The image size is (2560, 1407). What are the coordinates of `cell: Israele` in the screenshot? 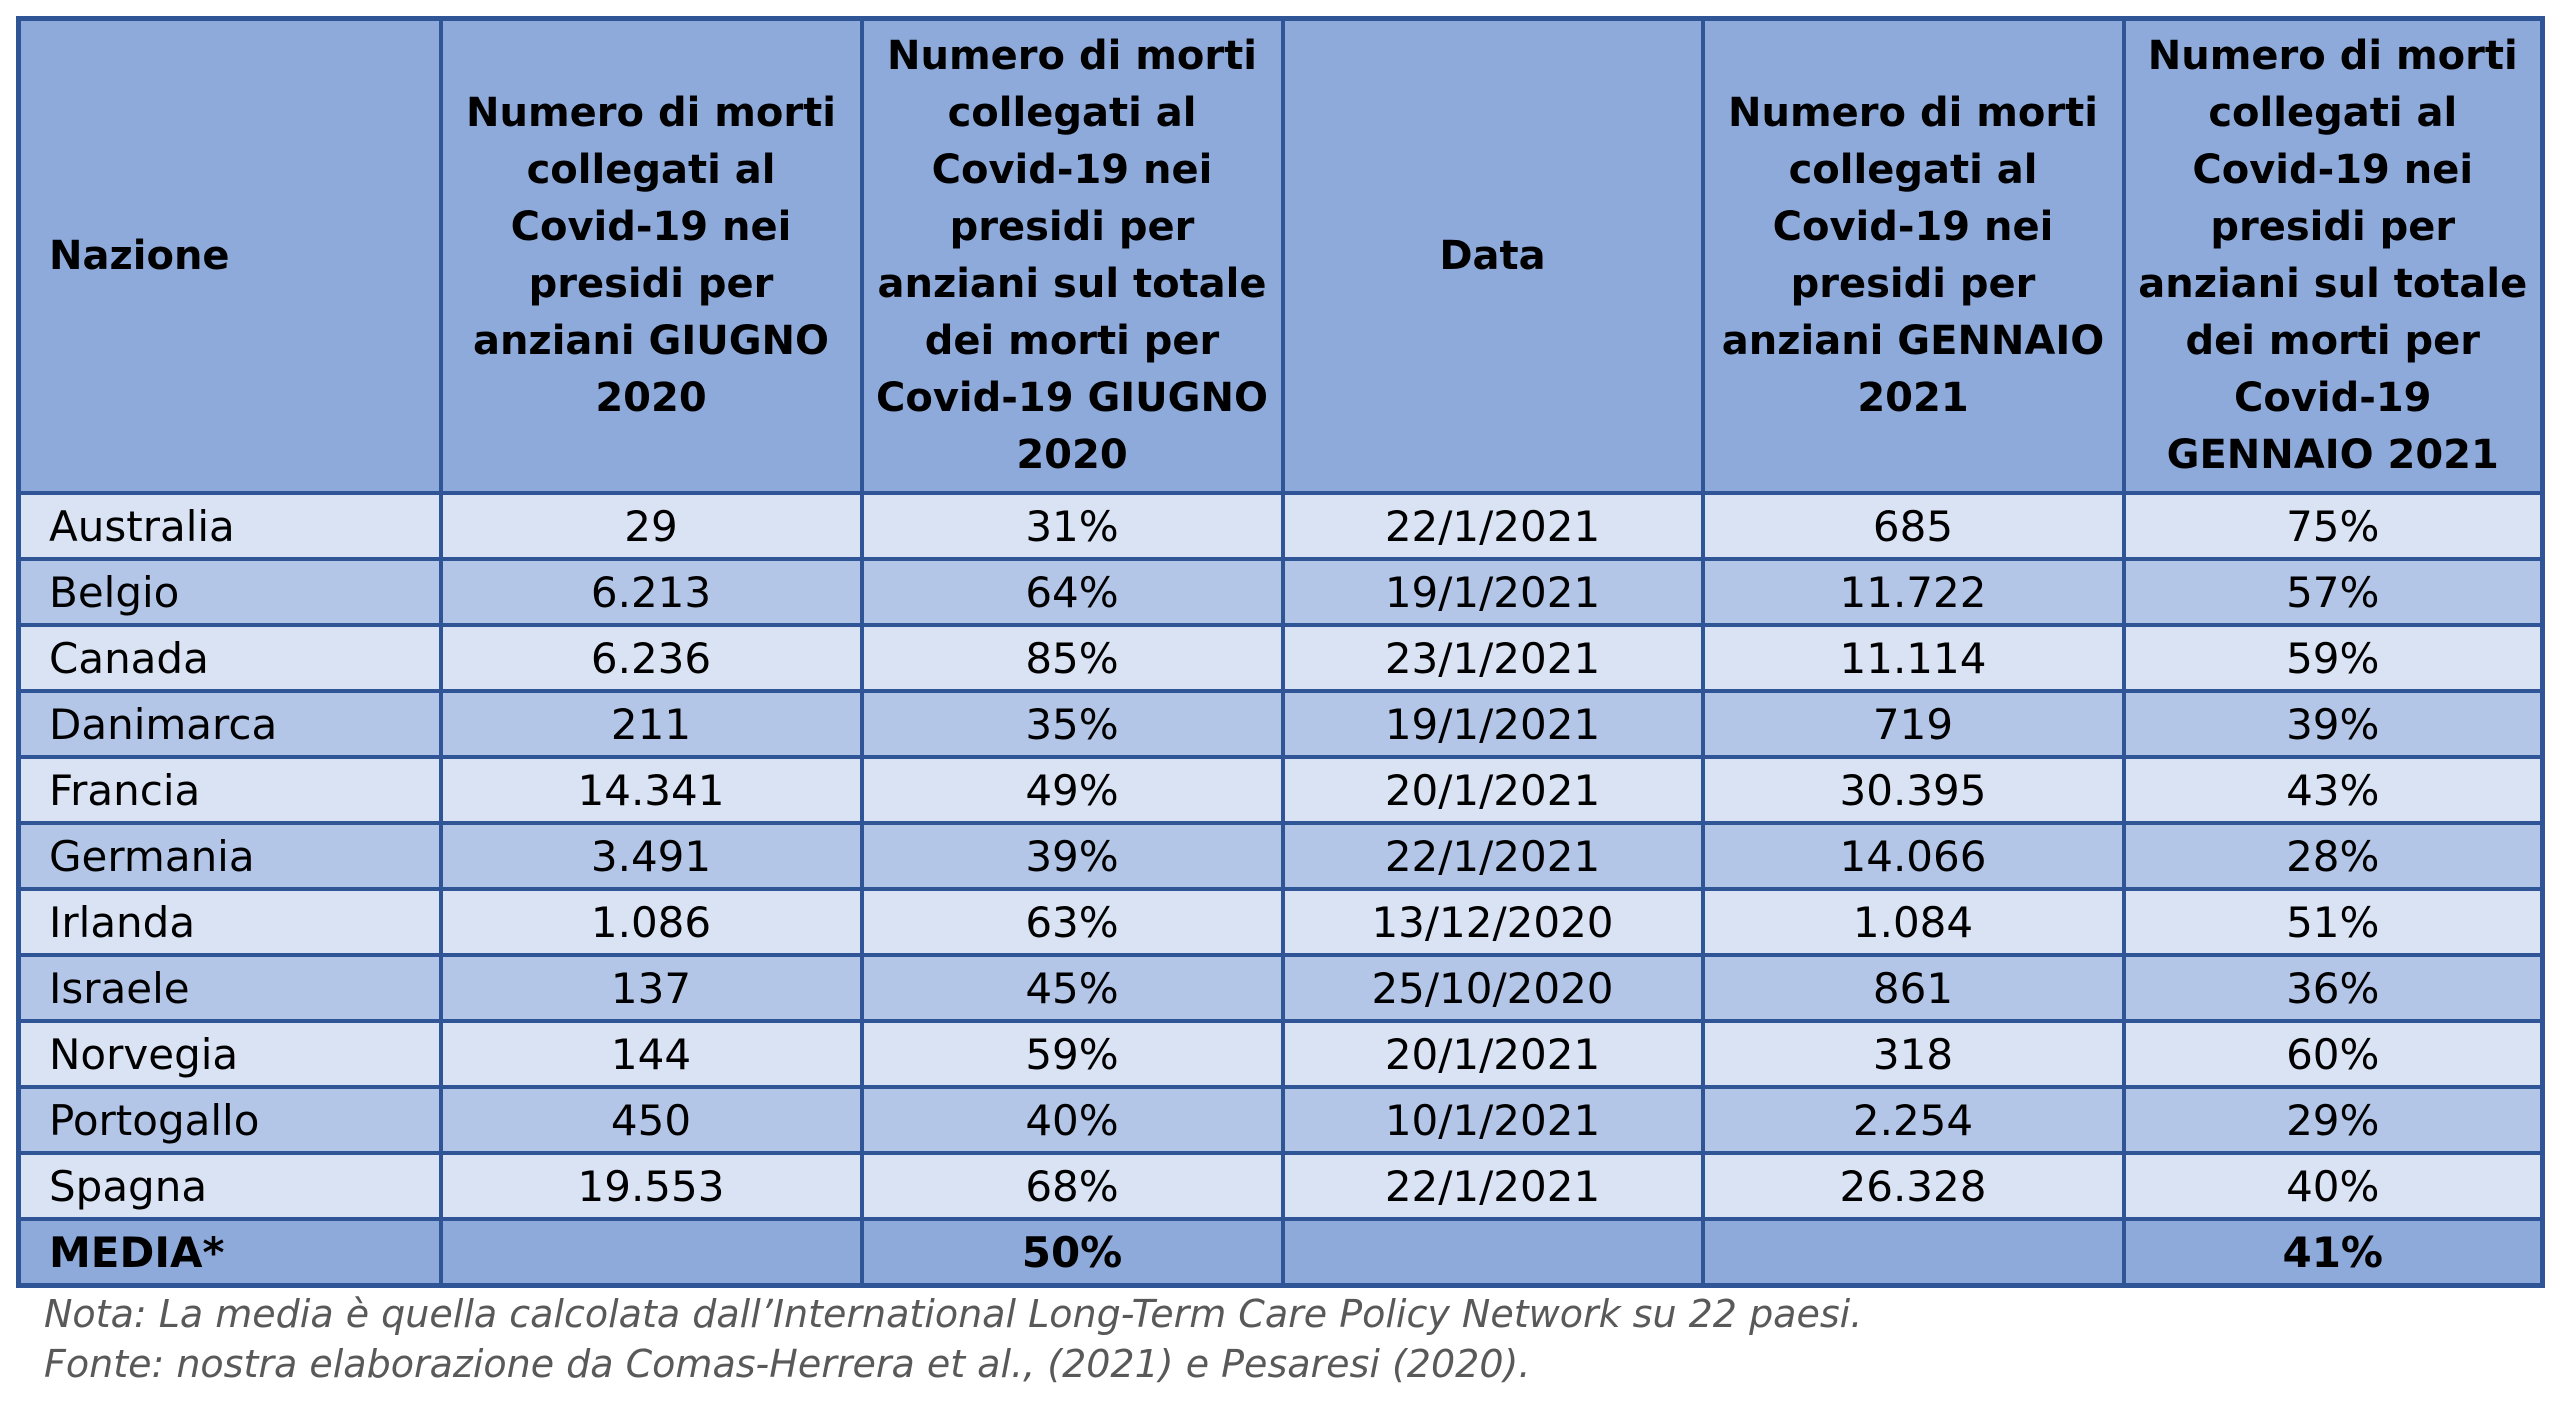 It's located at (229, 988).